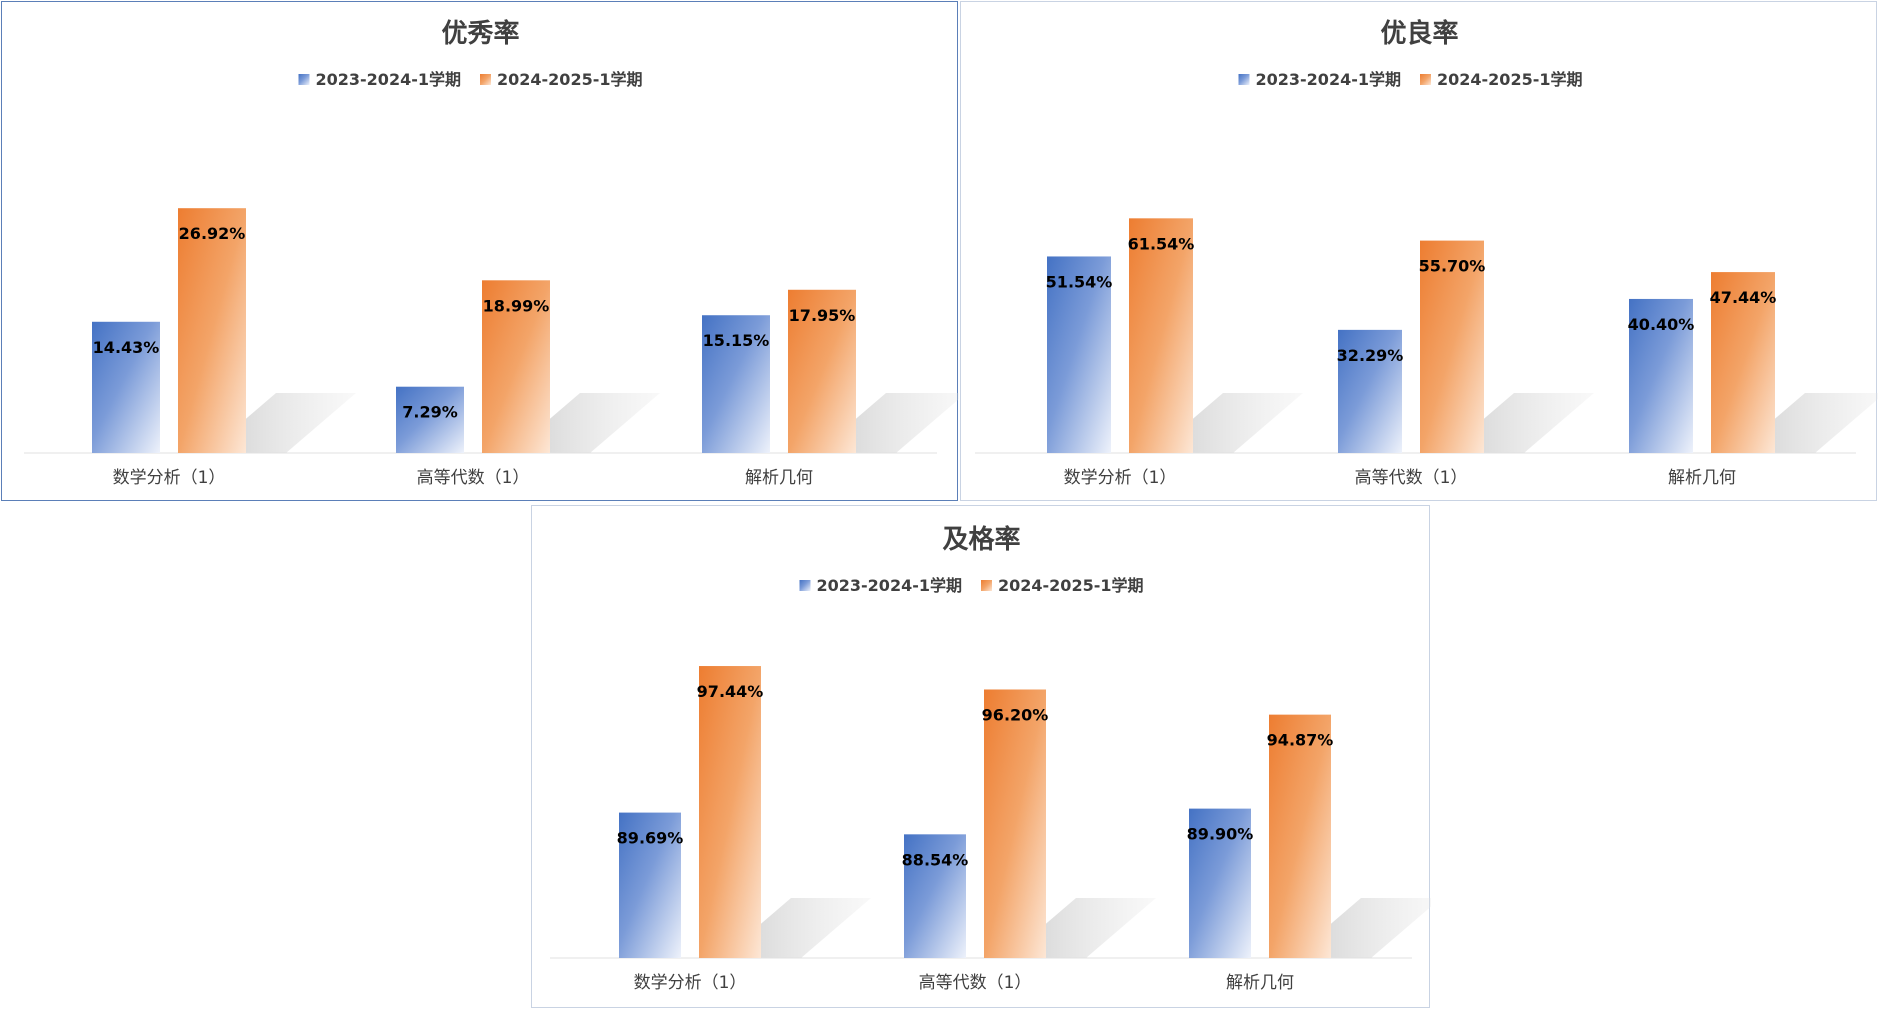 This screenshot has width=1878, height=1012. Describe the element at coordinates (480, 33) in the screenshot. I see `chart-title: 优秀率` at that location.